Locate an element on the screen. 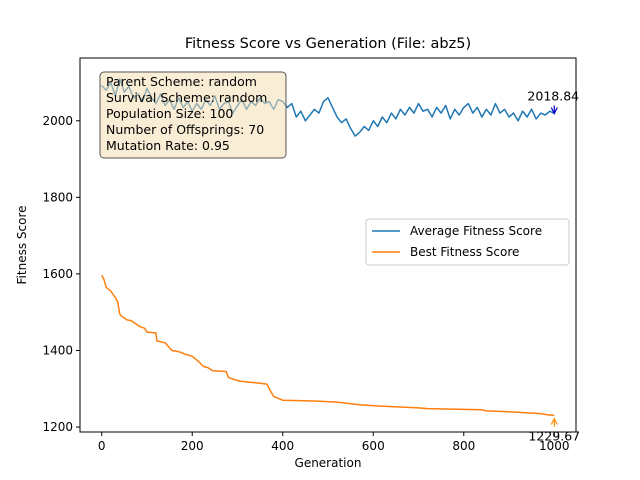 The width and height of the screenshot is (640, 480). annotation-average-final: 2018.84 is located at coordinates (553, 96).